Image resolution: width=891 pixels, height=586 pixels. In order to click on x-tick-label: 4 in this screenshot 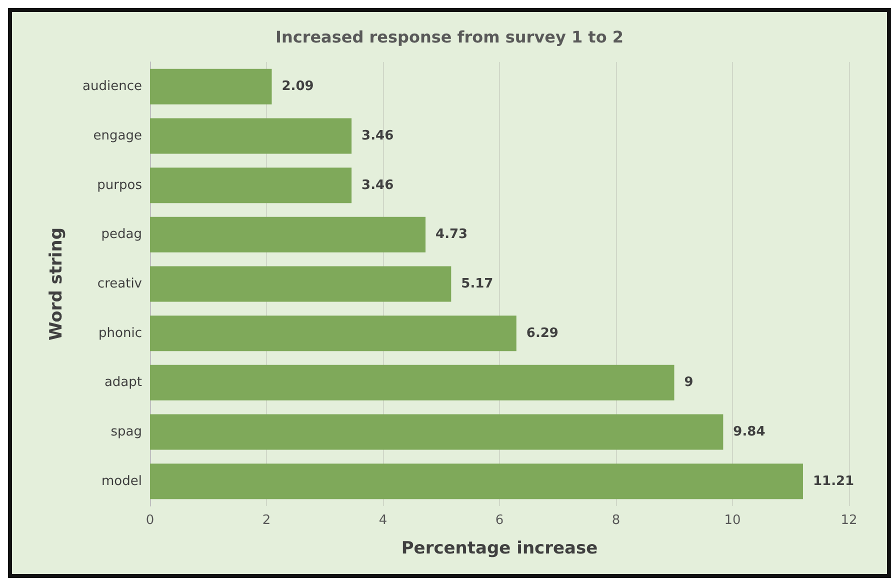, I will do `click(383, 520)`.